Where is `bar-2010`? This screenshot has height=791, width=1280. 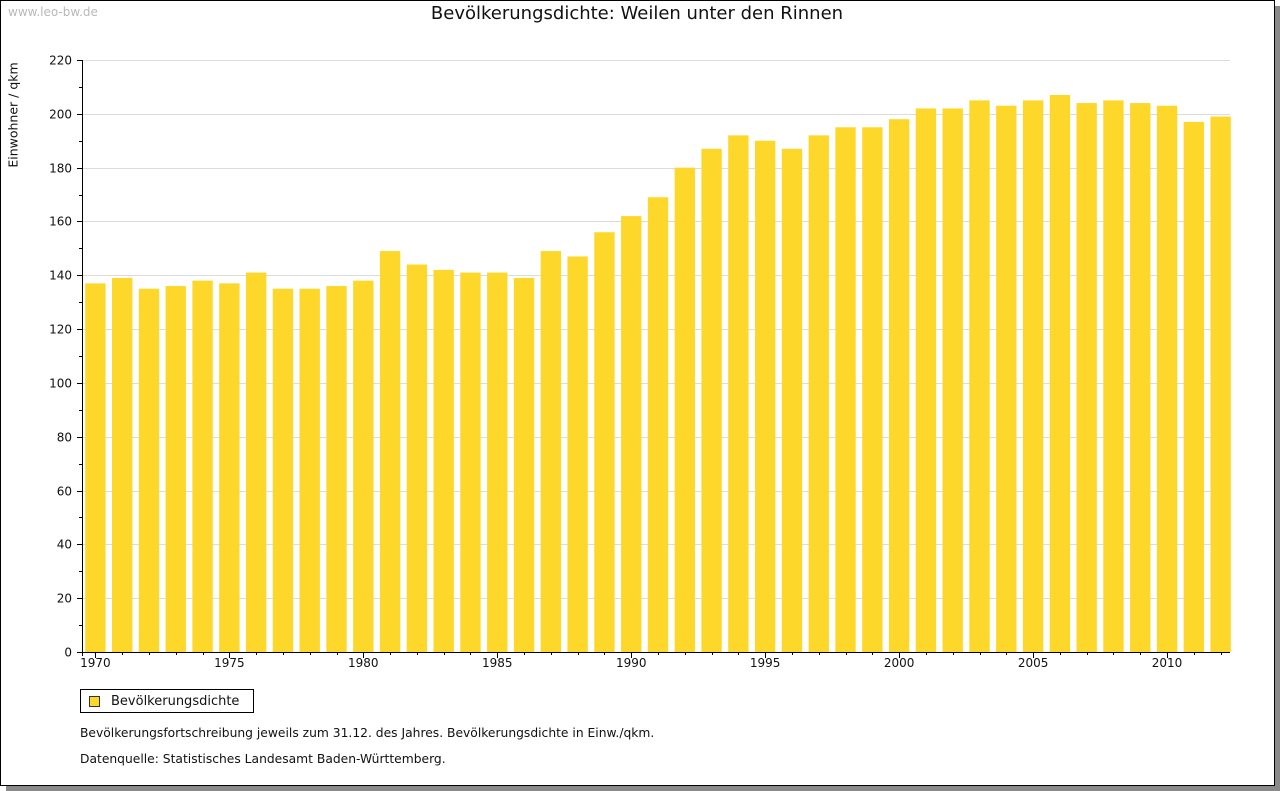 bar-2010 is located at coordinates (1167, 378).